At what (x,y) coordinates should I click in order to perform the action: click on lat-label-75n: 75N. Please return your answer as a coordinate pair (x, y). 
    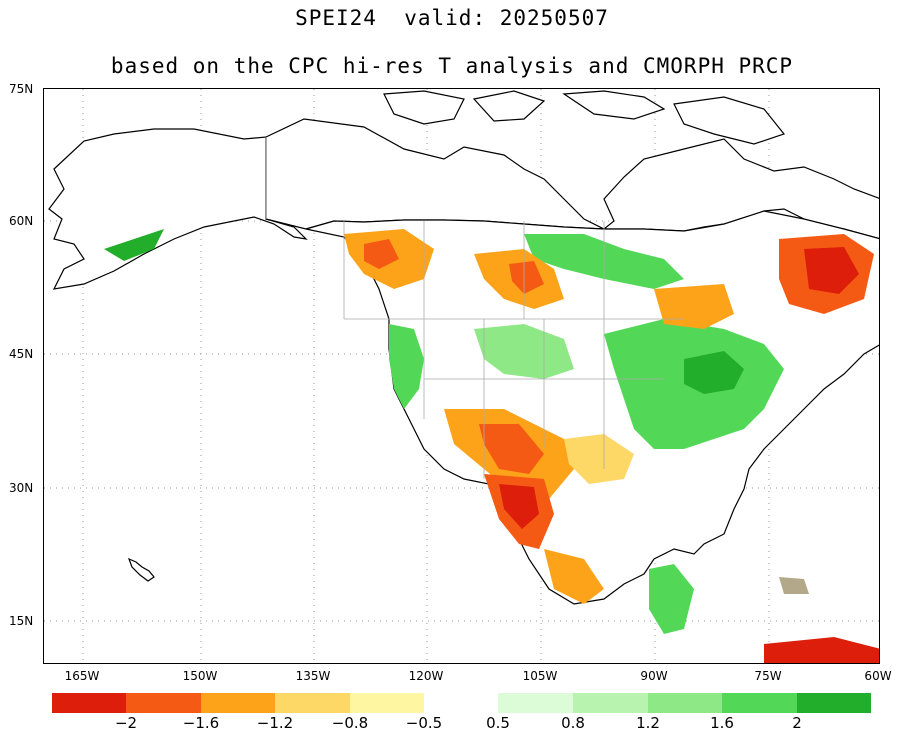
    Looking at the image, I should click on (21, 89).